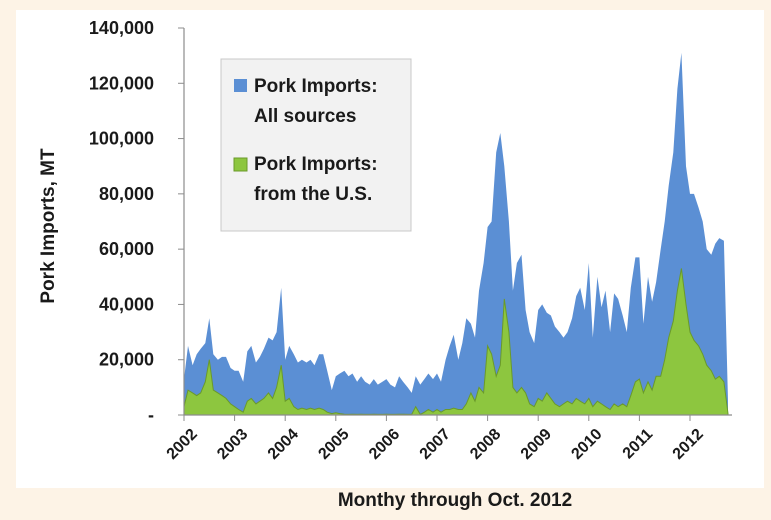 The image size is (771, 520). What do you see at coordinates (333, 444) in the screenshot?
I see `x-tick-label: 2005` at bounding box center [333, 444].